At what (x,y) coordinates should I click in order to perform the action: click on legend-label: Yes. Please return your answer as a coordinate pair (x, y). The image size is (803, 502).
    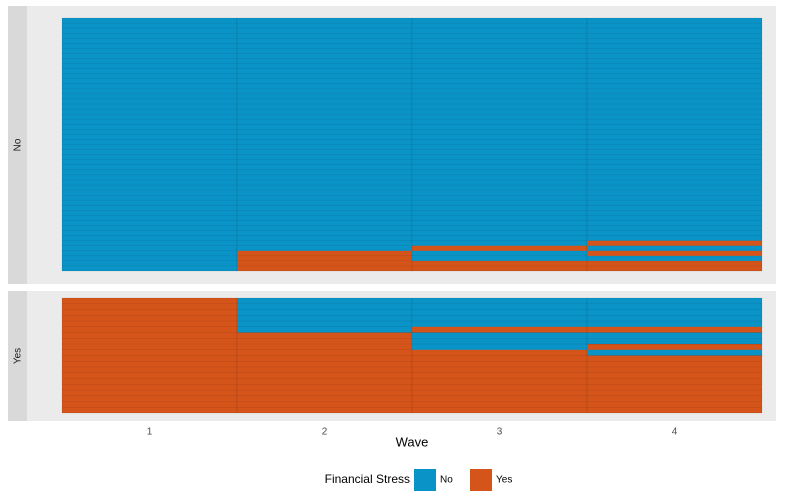
    Looking at the image, I should click on (504, 480).